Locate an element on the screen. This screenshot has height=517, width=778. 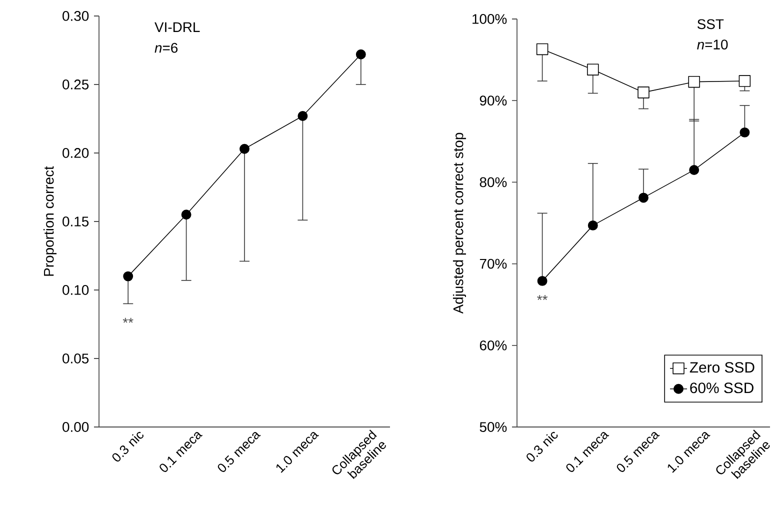
legend-label: Zero SSD is located at coordinates (722, 367).